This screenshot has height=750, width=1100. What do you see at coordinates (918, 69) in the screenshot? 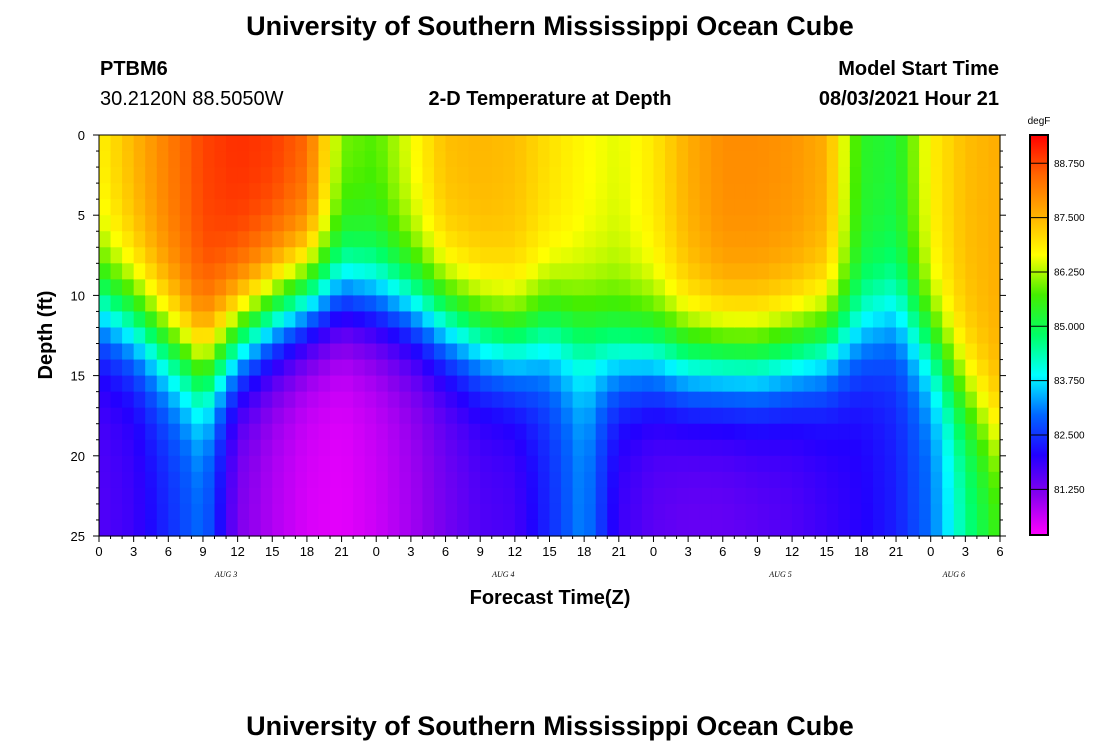
I see `model-start-label: Model Start Time` at bounding box center [918, 69].